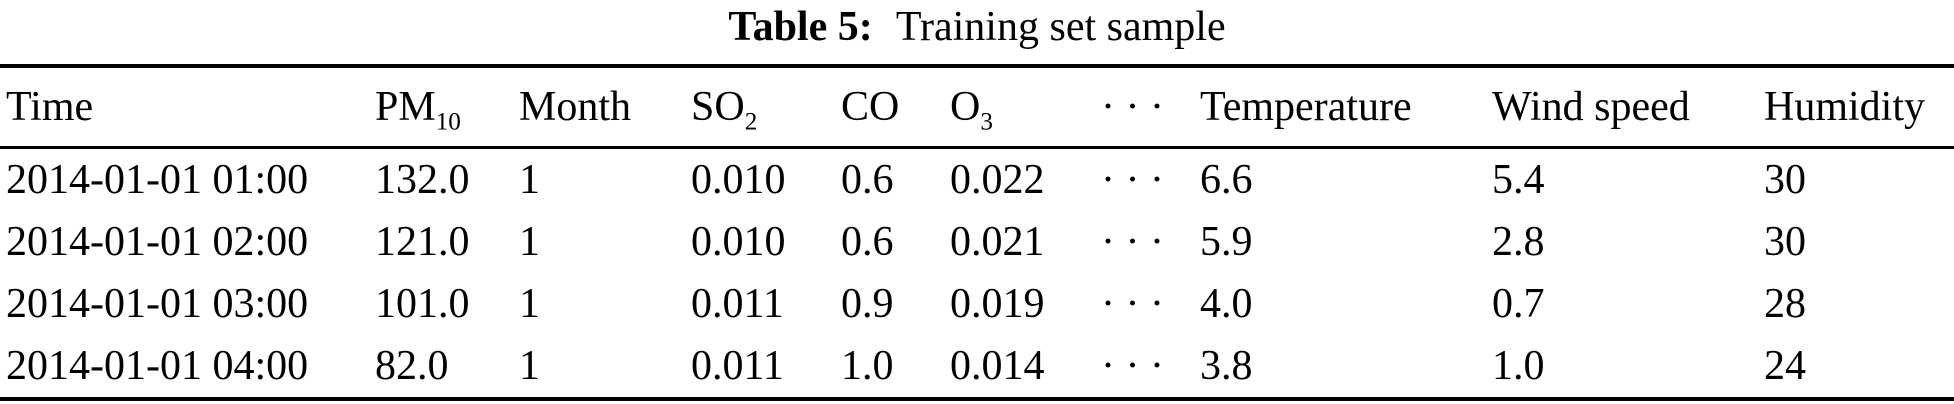 This screenshot has width=1954, height=404. I want to click on table-cell-o3: 0.021, so click(997, 242).